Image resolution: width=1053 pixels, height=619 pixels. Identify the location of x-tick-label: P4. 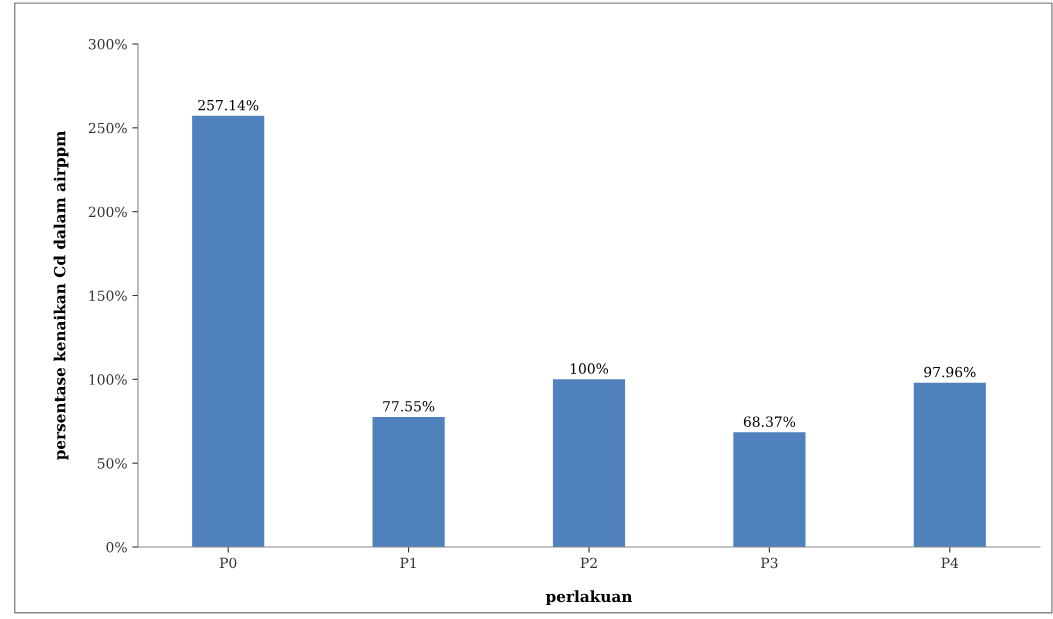
(950, 562).